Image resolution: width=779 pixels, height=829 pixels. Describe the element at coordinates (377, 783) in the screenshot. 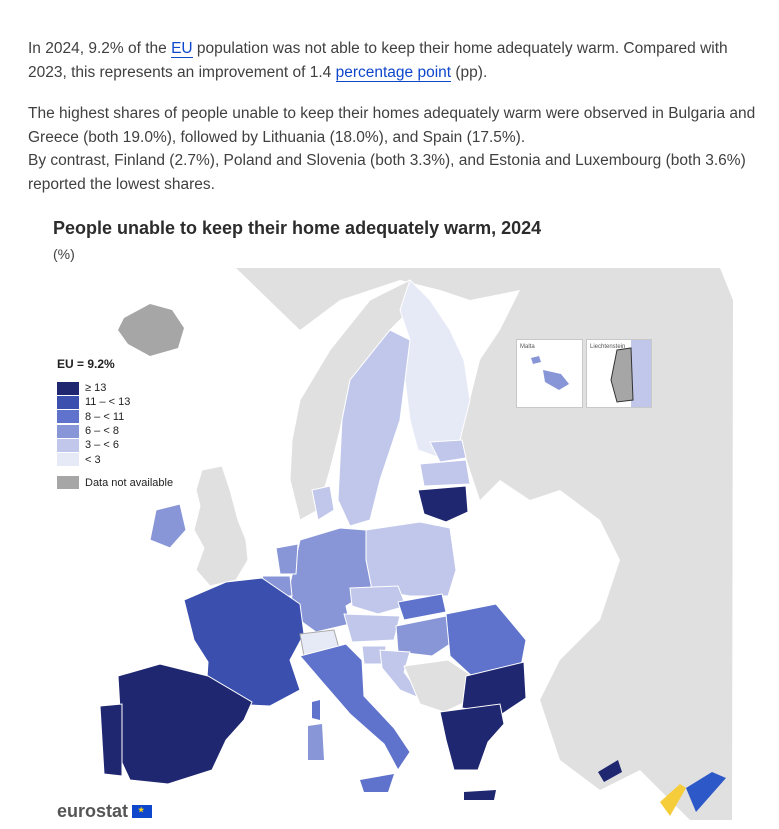

I see `country-sicily` at that location.